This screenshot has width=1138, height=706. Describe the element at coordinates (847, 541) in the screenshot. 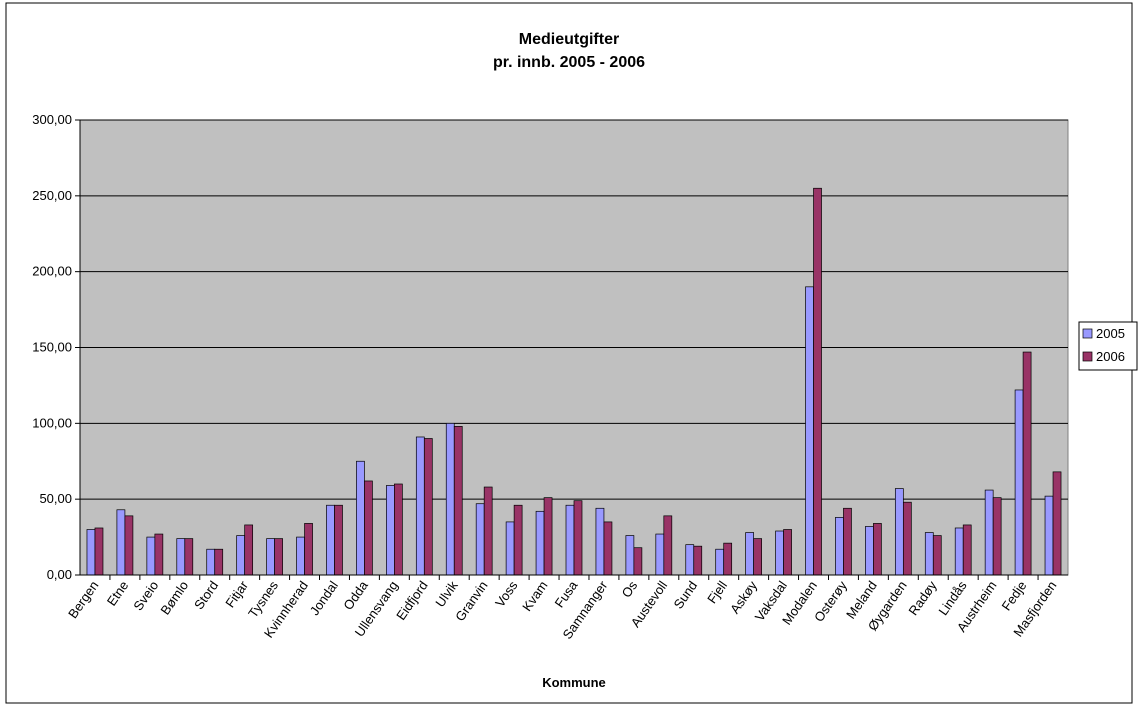

I see `bar-2006-Osterøy` at that location.